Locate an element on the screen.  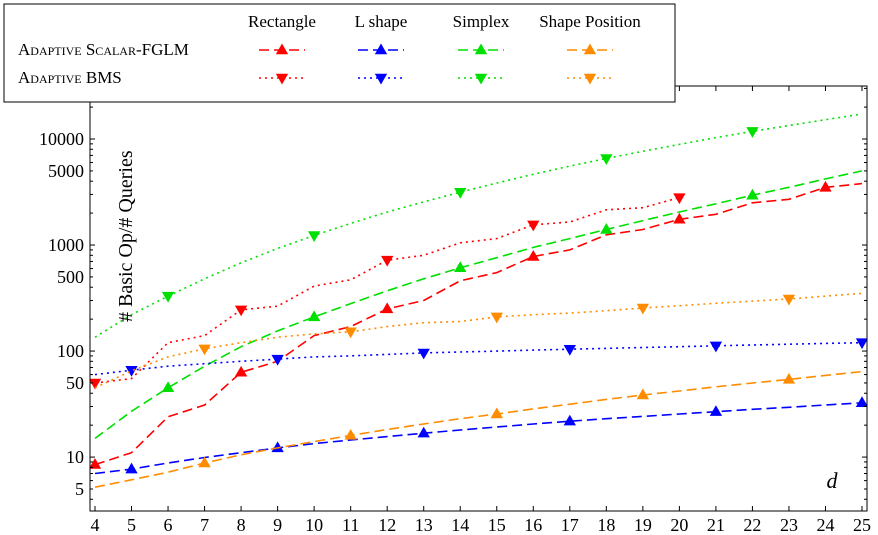
y-tick-label: 100 is located at coordinates (70, 351).